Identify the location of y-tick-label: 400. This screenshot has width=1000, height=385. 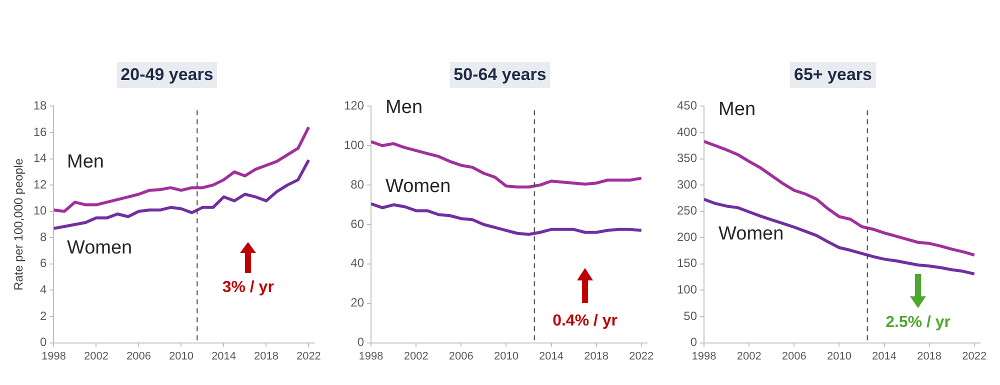
(687, 131).